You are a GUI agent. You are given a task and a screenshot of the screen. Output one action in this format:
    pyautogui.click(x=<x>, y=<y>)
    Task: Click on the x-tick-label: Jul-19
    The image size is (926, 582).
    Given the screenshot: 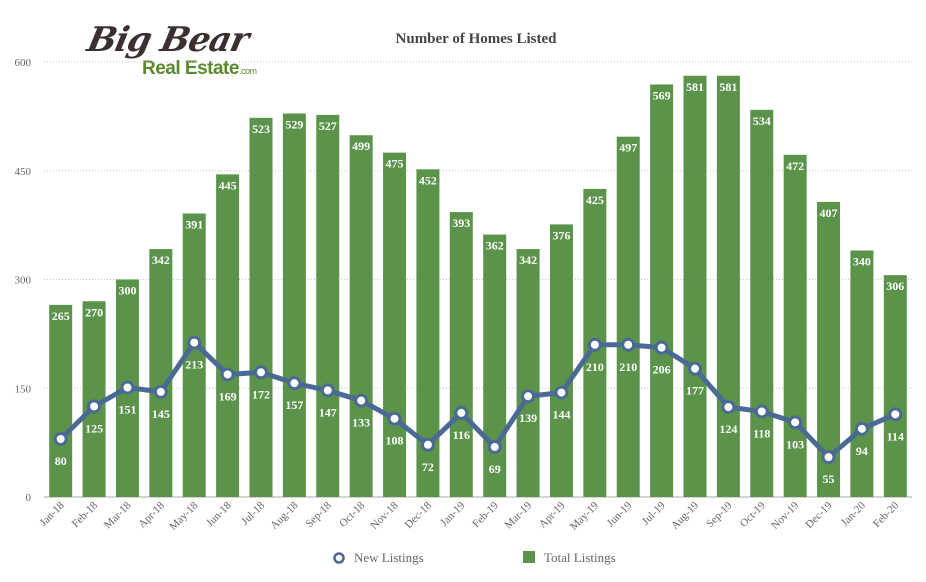 What is the action you would take?
    pyautogui.click(x=654, y=513)
    